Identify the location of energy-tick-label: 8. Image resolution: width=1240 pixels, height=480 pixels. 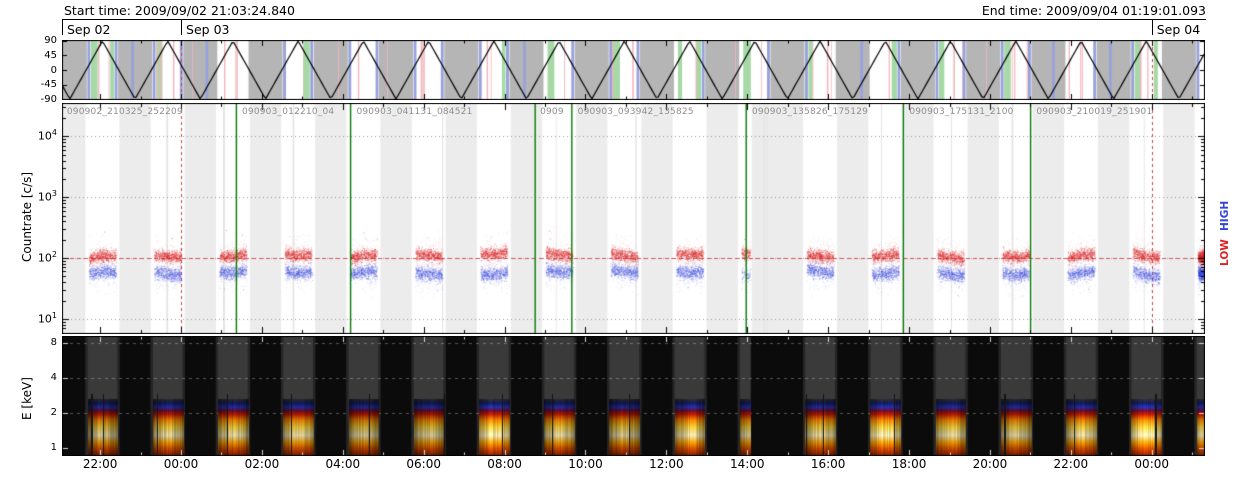
(53, 343).